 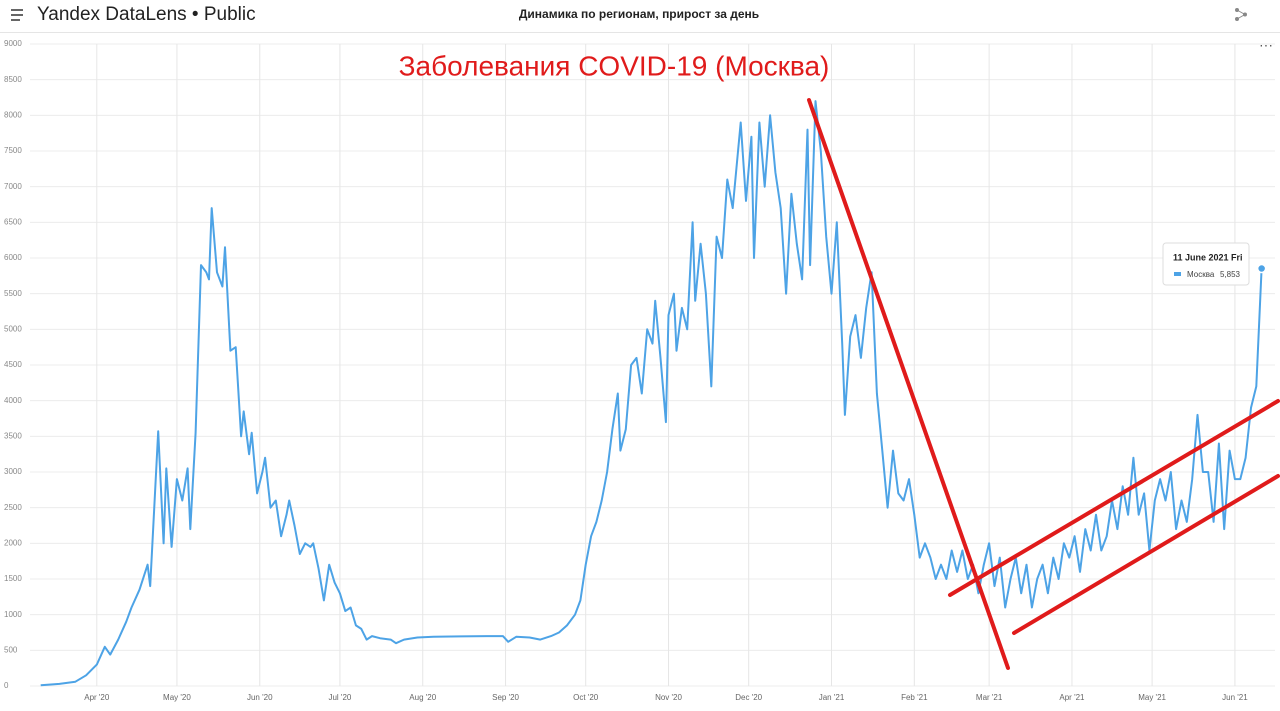 I want to click on y-tick-label: 500, so click(x=11, y=649).